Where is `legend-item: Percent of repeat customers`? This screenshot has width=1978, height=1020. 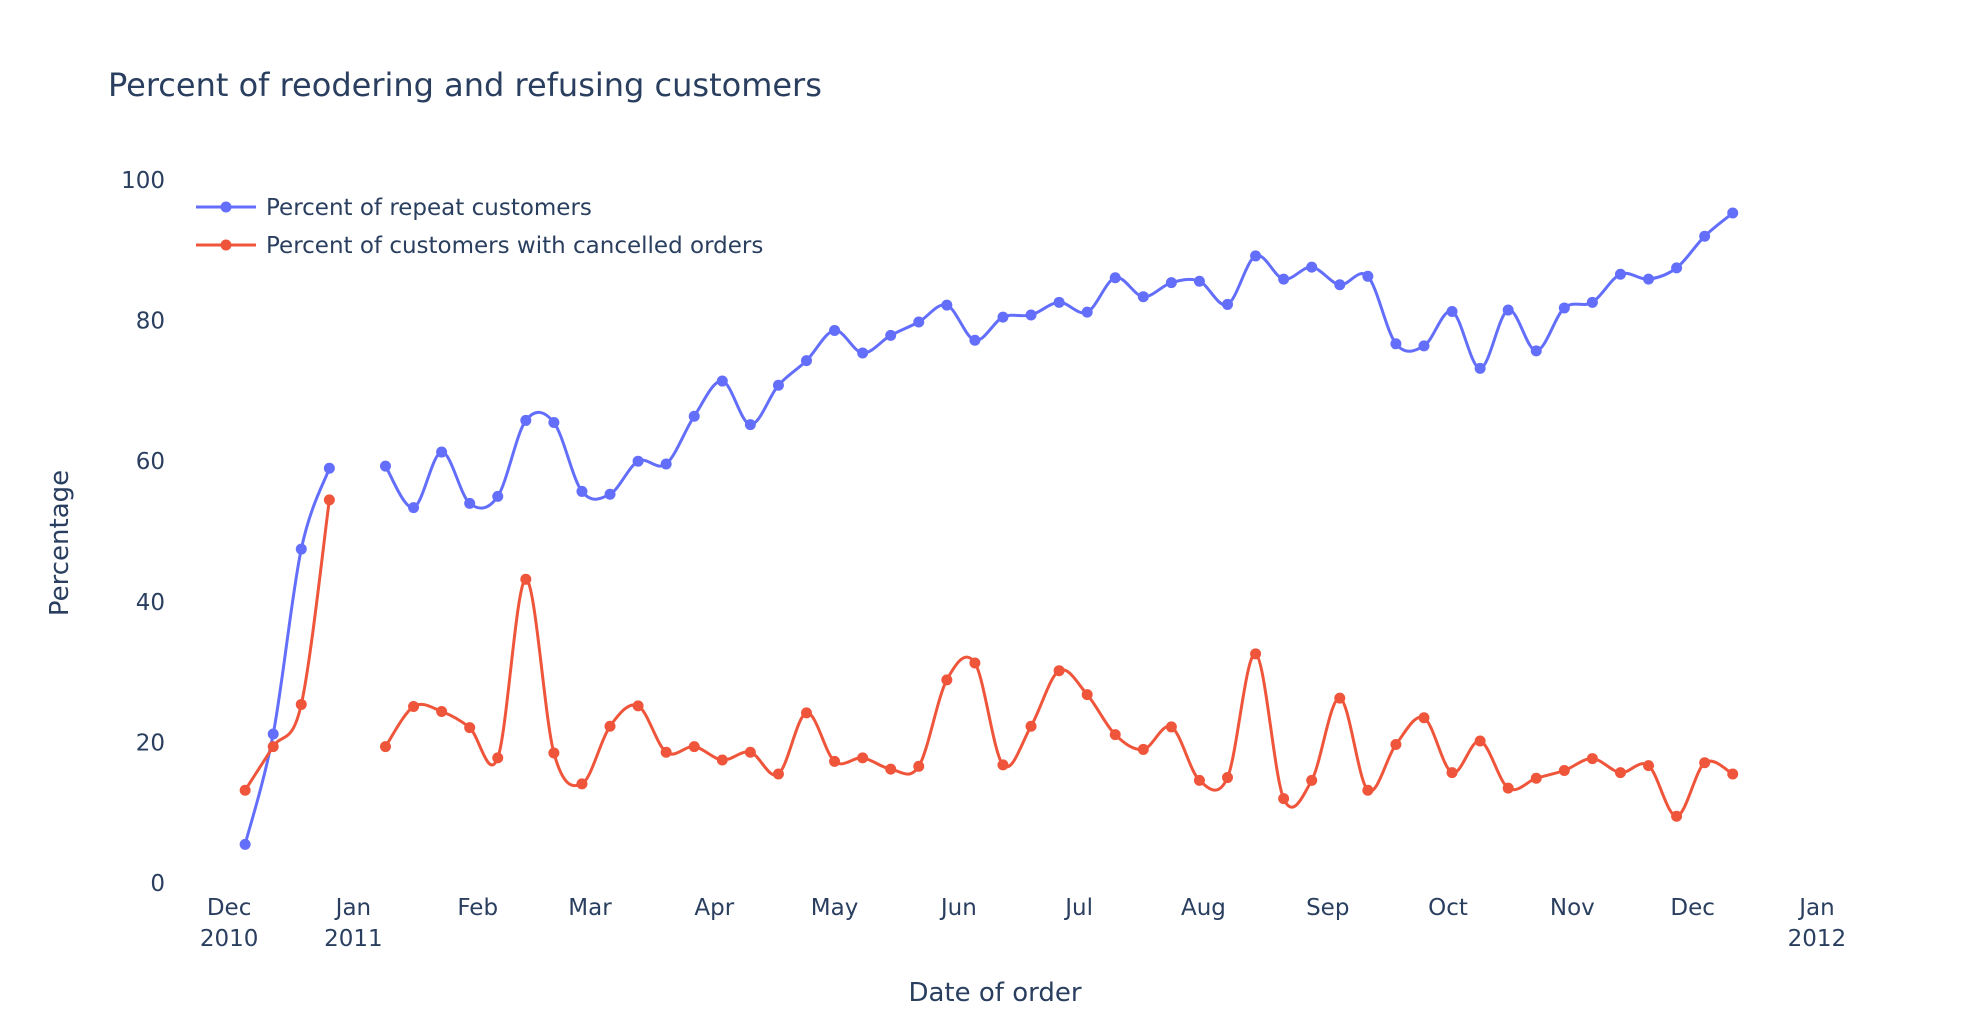
legend-item: Percent of repeat customers is located at coordinates (394, 208).